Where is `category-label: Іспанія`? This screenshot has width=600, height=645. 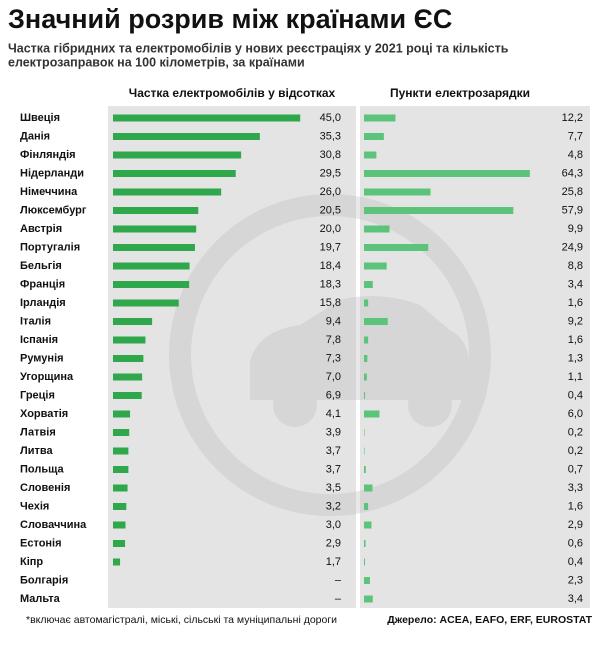
category-label: Іспанія is located at coordinates (39, 340).